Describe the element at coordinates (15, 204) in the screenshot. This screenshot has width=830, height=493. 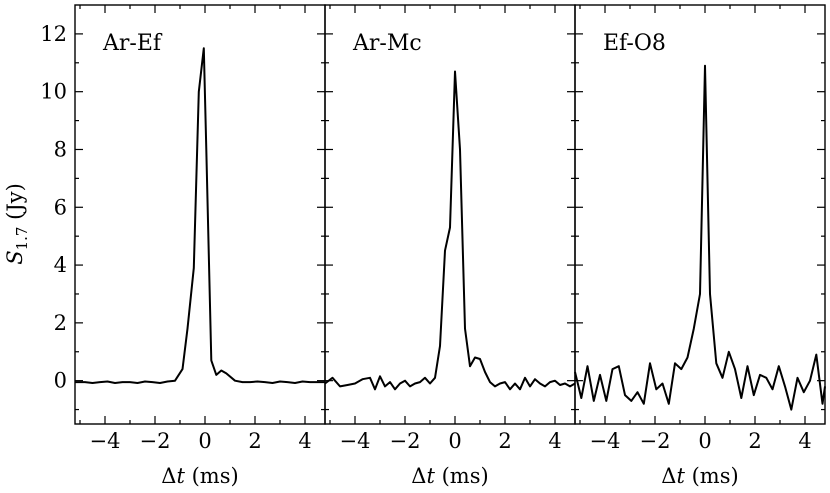
I see `y-axis-label-unit: (Jy)` at that location.